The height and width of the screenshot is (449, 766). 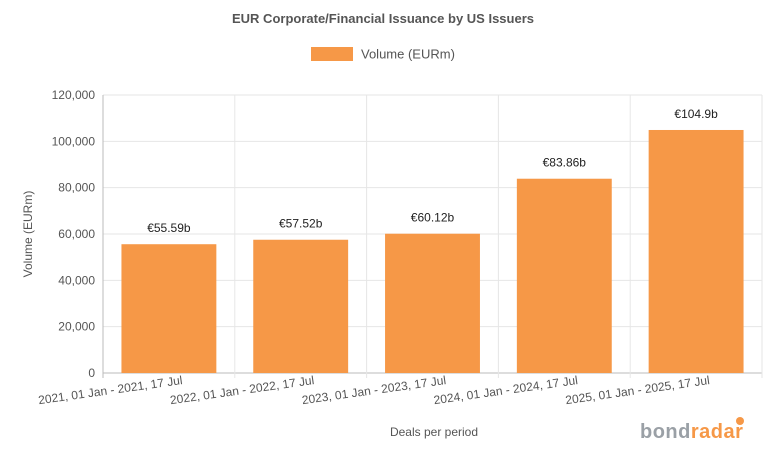 I want to click on x-tick-label: 2022, 01 Jan - 2022, 17 Jul, so click(x=242, y=390).